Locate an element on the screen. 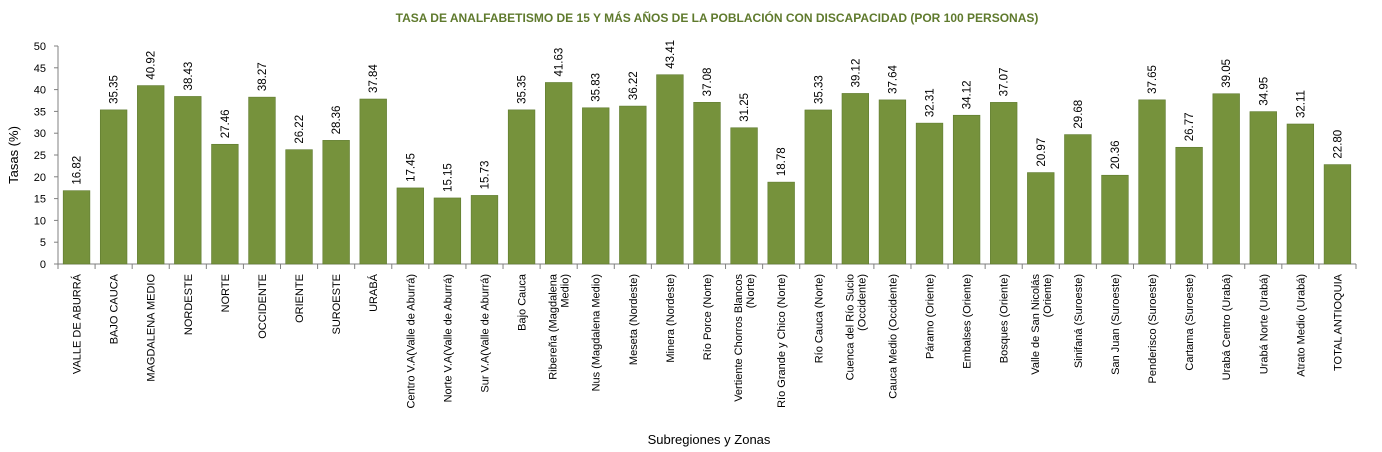  data-label: 37.84 is located at coordinates (374, 78).